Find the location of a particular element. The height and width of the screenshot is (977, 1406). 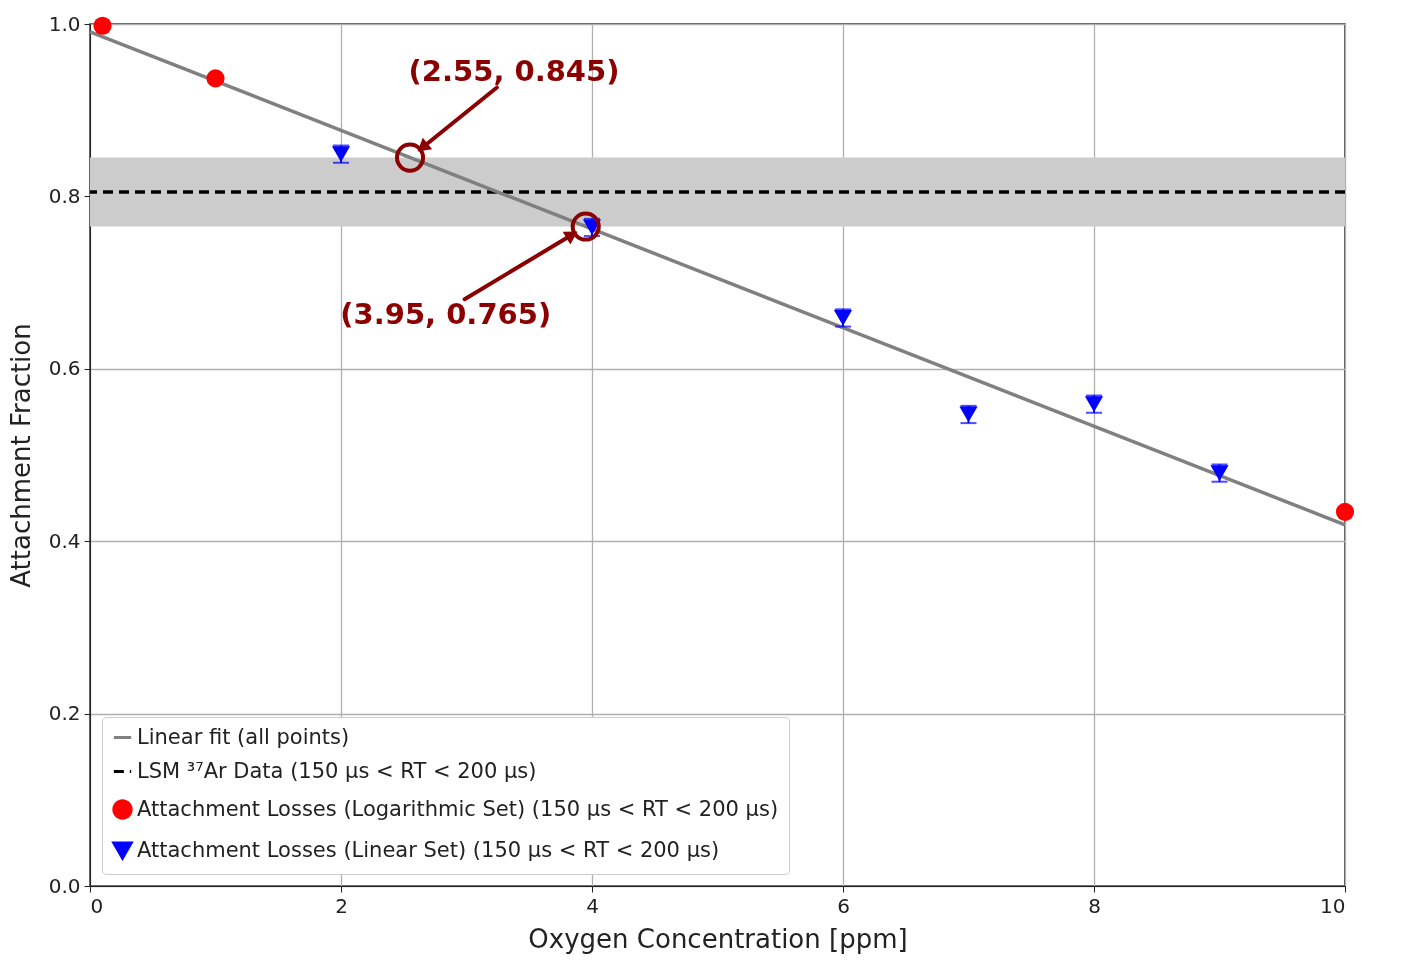

y-tick-label: 1.0 is located at coordinates (64, 23).